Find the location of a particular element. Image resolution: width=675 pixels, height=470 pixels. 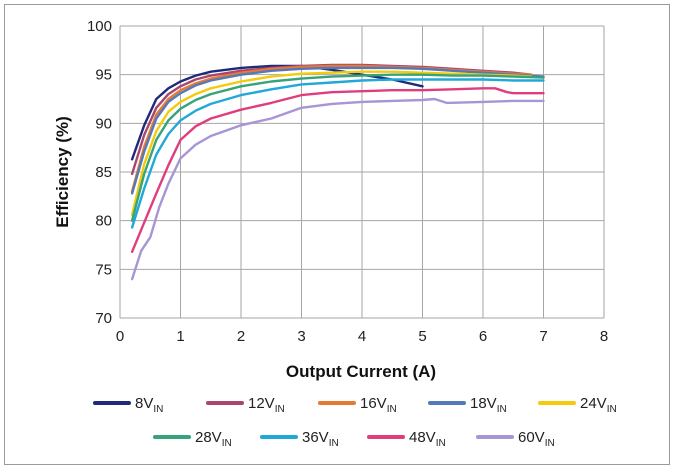

x-axis-title: Output Current (A) is located at coordinates (361, 371).